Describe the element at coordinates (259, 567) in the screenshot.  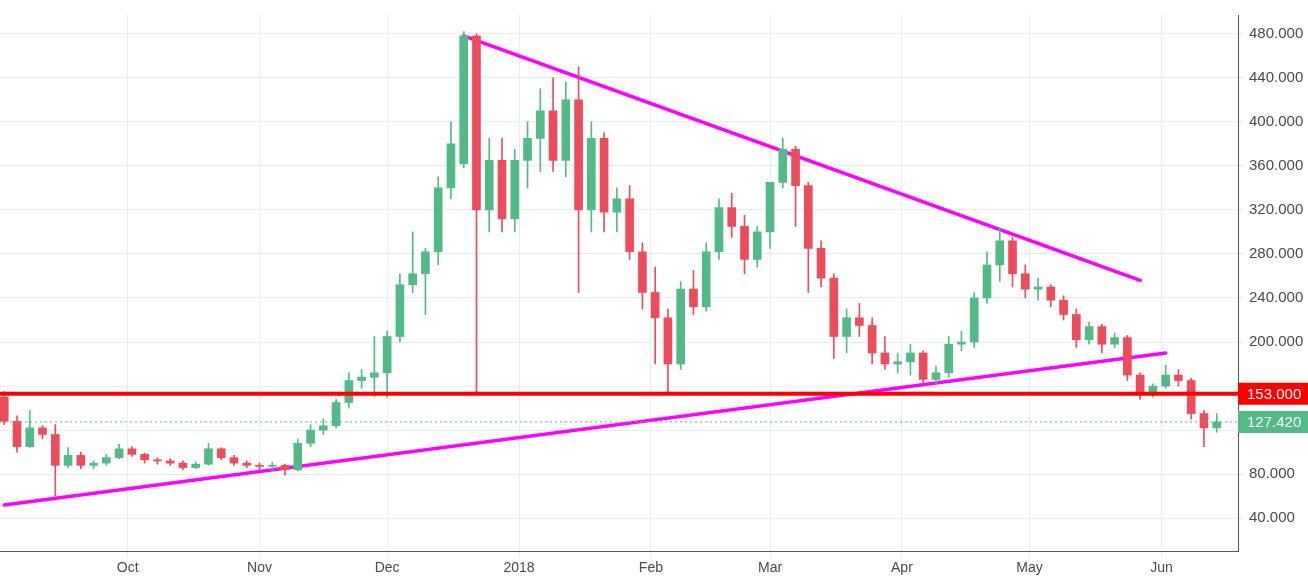
I see `x-tick-label: Nov` at that location.